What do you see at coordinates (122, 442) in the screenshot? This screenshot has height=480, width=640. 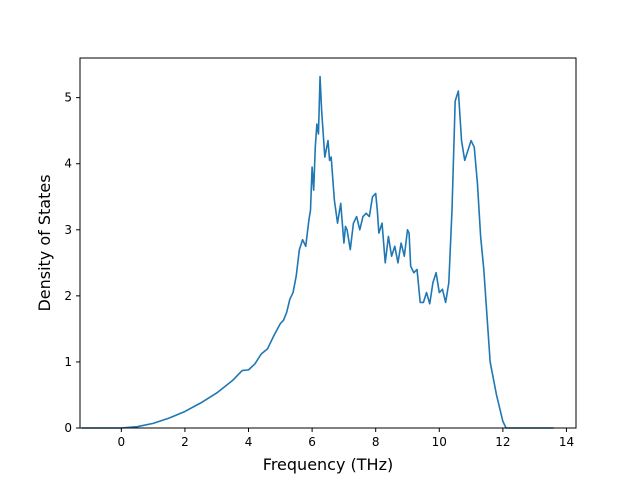 I see `x-tick-label: 0` at bounding box center [122, 442].